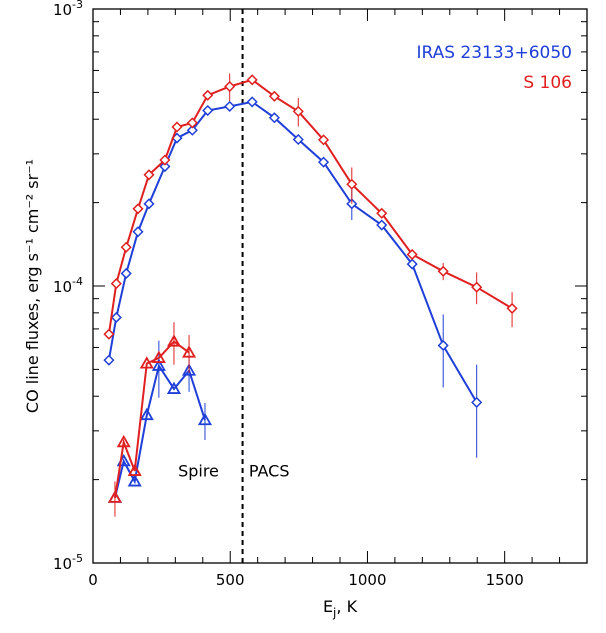 This screenshot has width=606, height=633. Describe the element at coordinates (367, 580) in the screenshot. I see `x-tick-label: 1000` at that location.